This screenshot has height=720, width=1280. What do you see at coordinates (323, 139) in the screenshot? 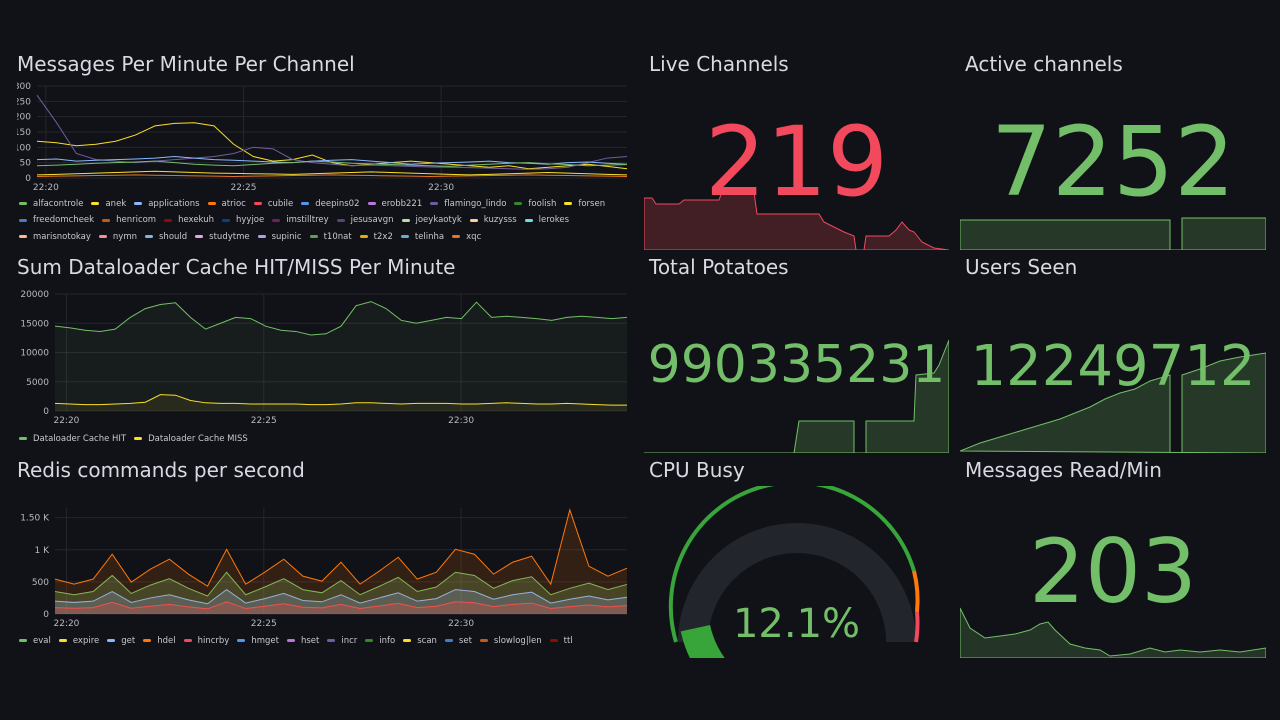
I see `messages-line-chart: 0 50 100 150 200 250 300 22:20 22:25 22:30` at bounding box center [323, 139].